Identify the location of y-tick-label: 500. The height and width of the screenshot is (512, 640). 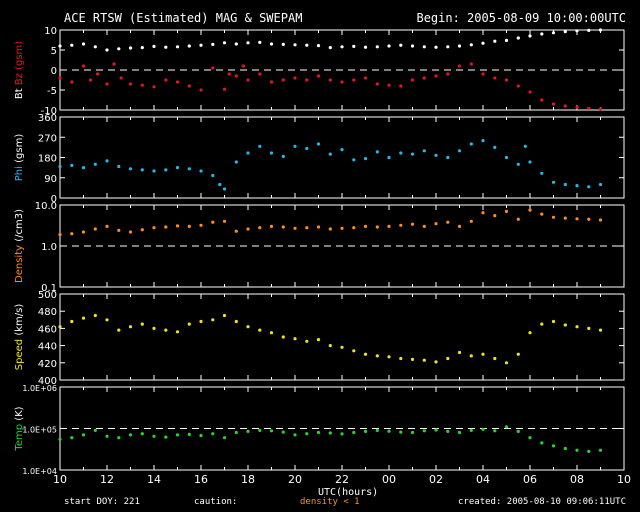
(47, 295).